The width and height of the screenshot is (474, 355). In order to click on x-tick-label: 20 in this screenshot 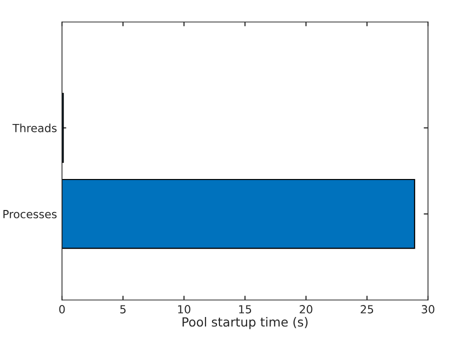, I will do `click(306, 309)`.